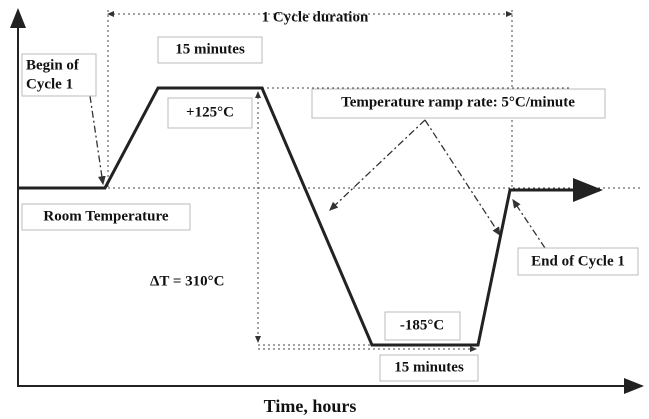  Describe the element at coordinates (422, 325) in the screenshot. I see `cold-temp: -185°C` at that location.